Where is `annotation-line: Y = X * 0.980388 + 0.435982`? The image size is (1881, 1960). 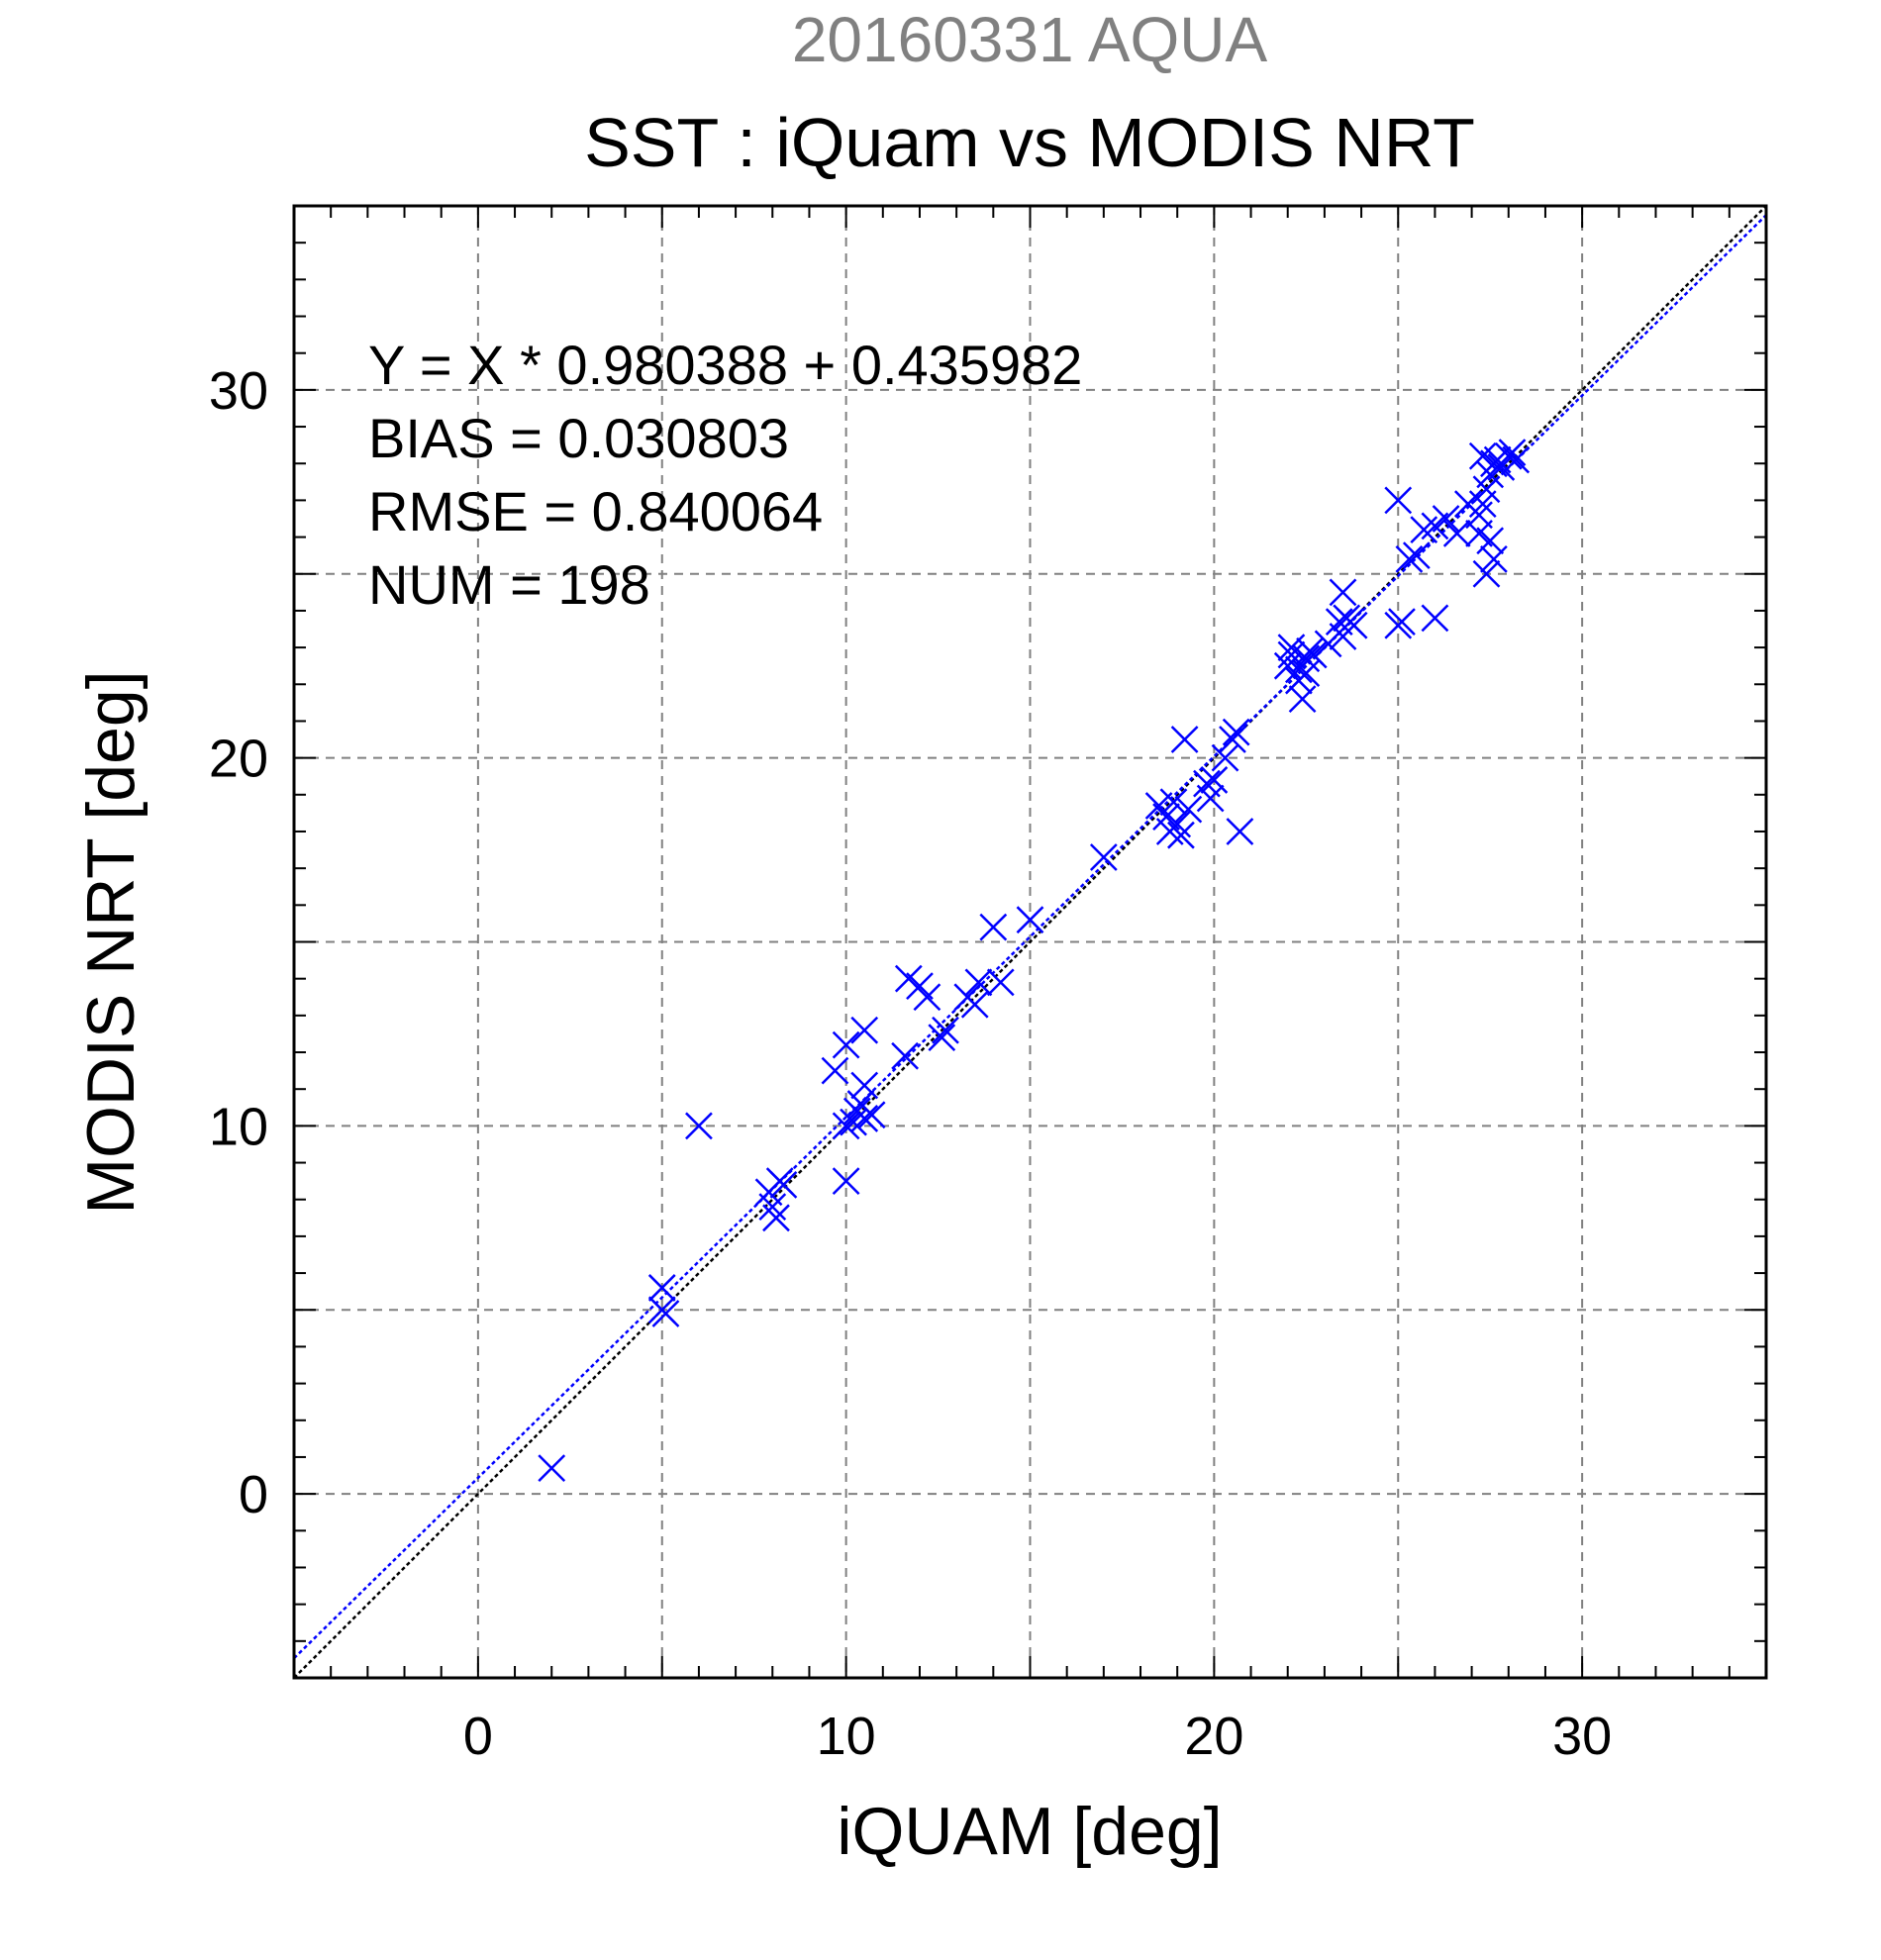 annotation-line: Y = X * 0.980388 + 0.435982 is located at coordinates (725, 365).